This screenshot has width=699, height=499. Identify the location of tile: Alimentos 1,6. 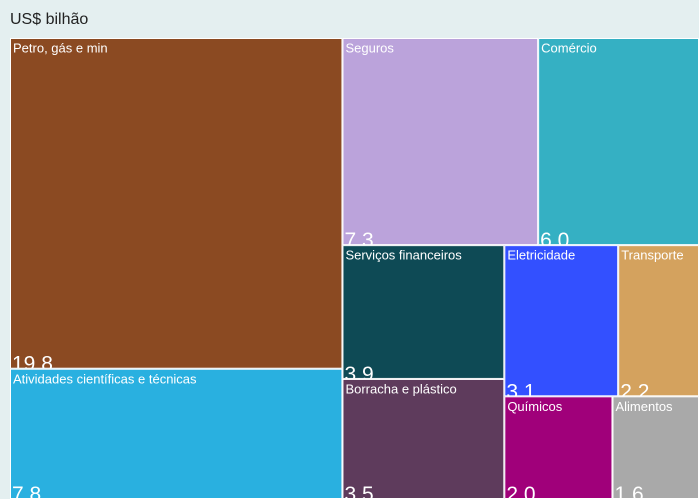
(655, 447).